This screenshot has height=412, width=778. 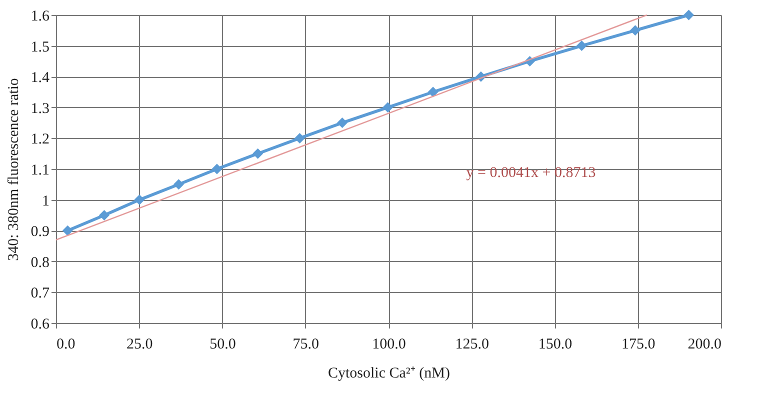 What do you see at coordinates (40, 108) in the screenshot?
I see `y-tick-label: 1.3` at bounding box center [40, 108].